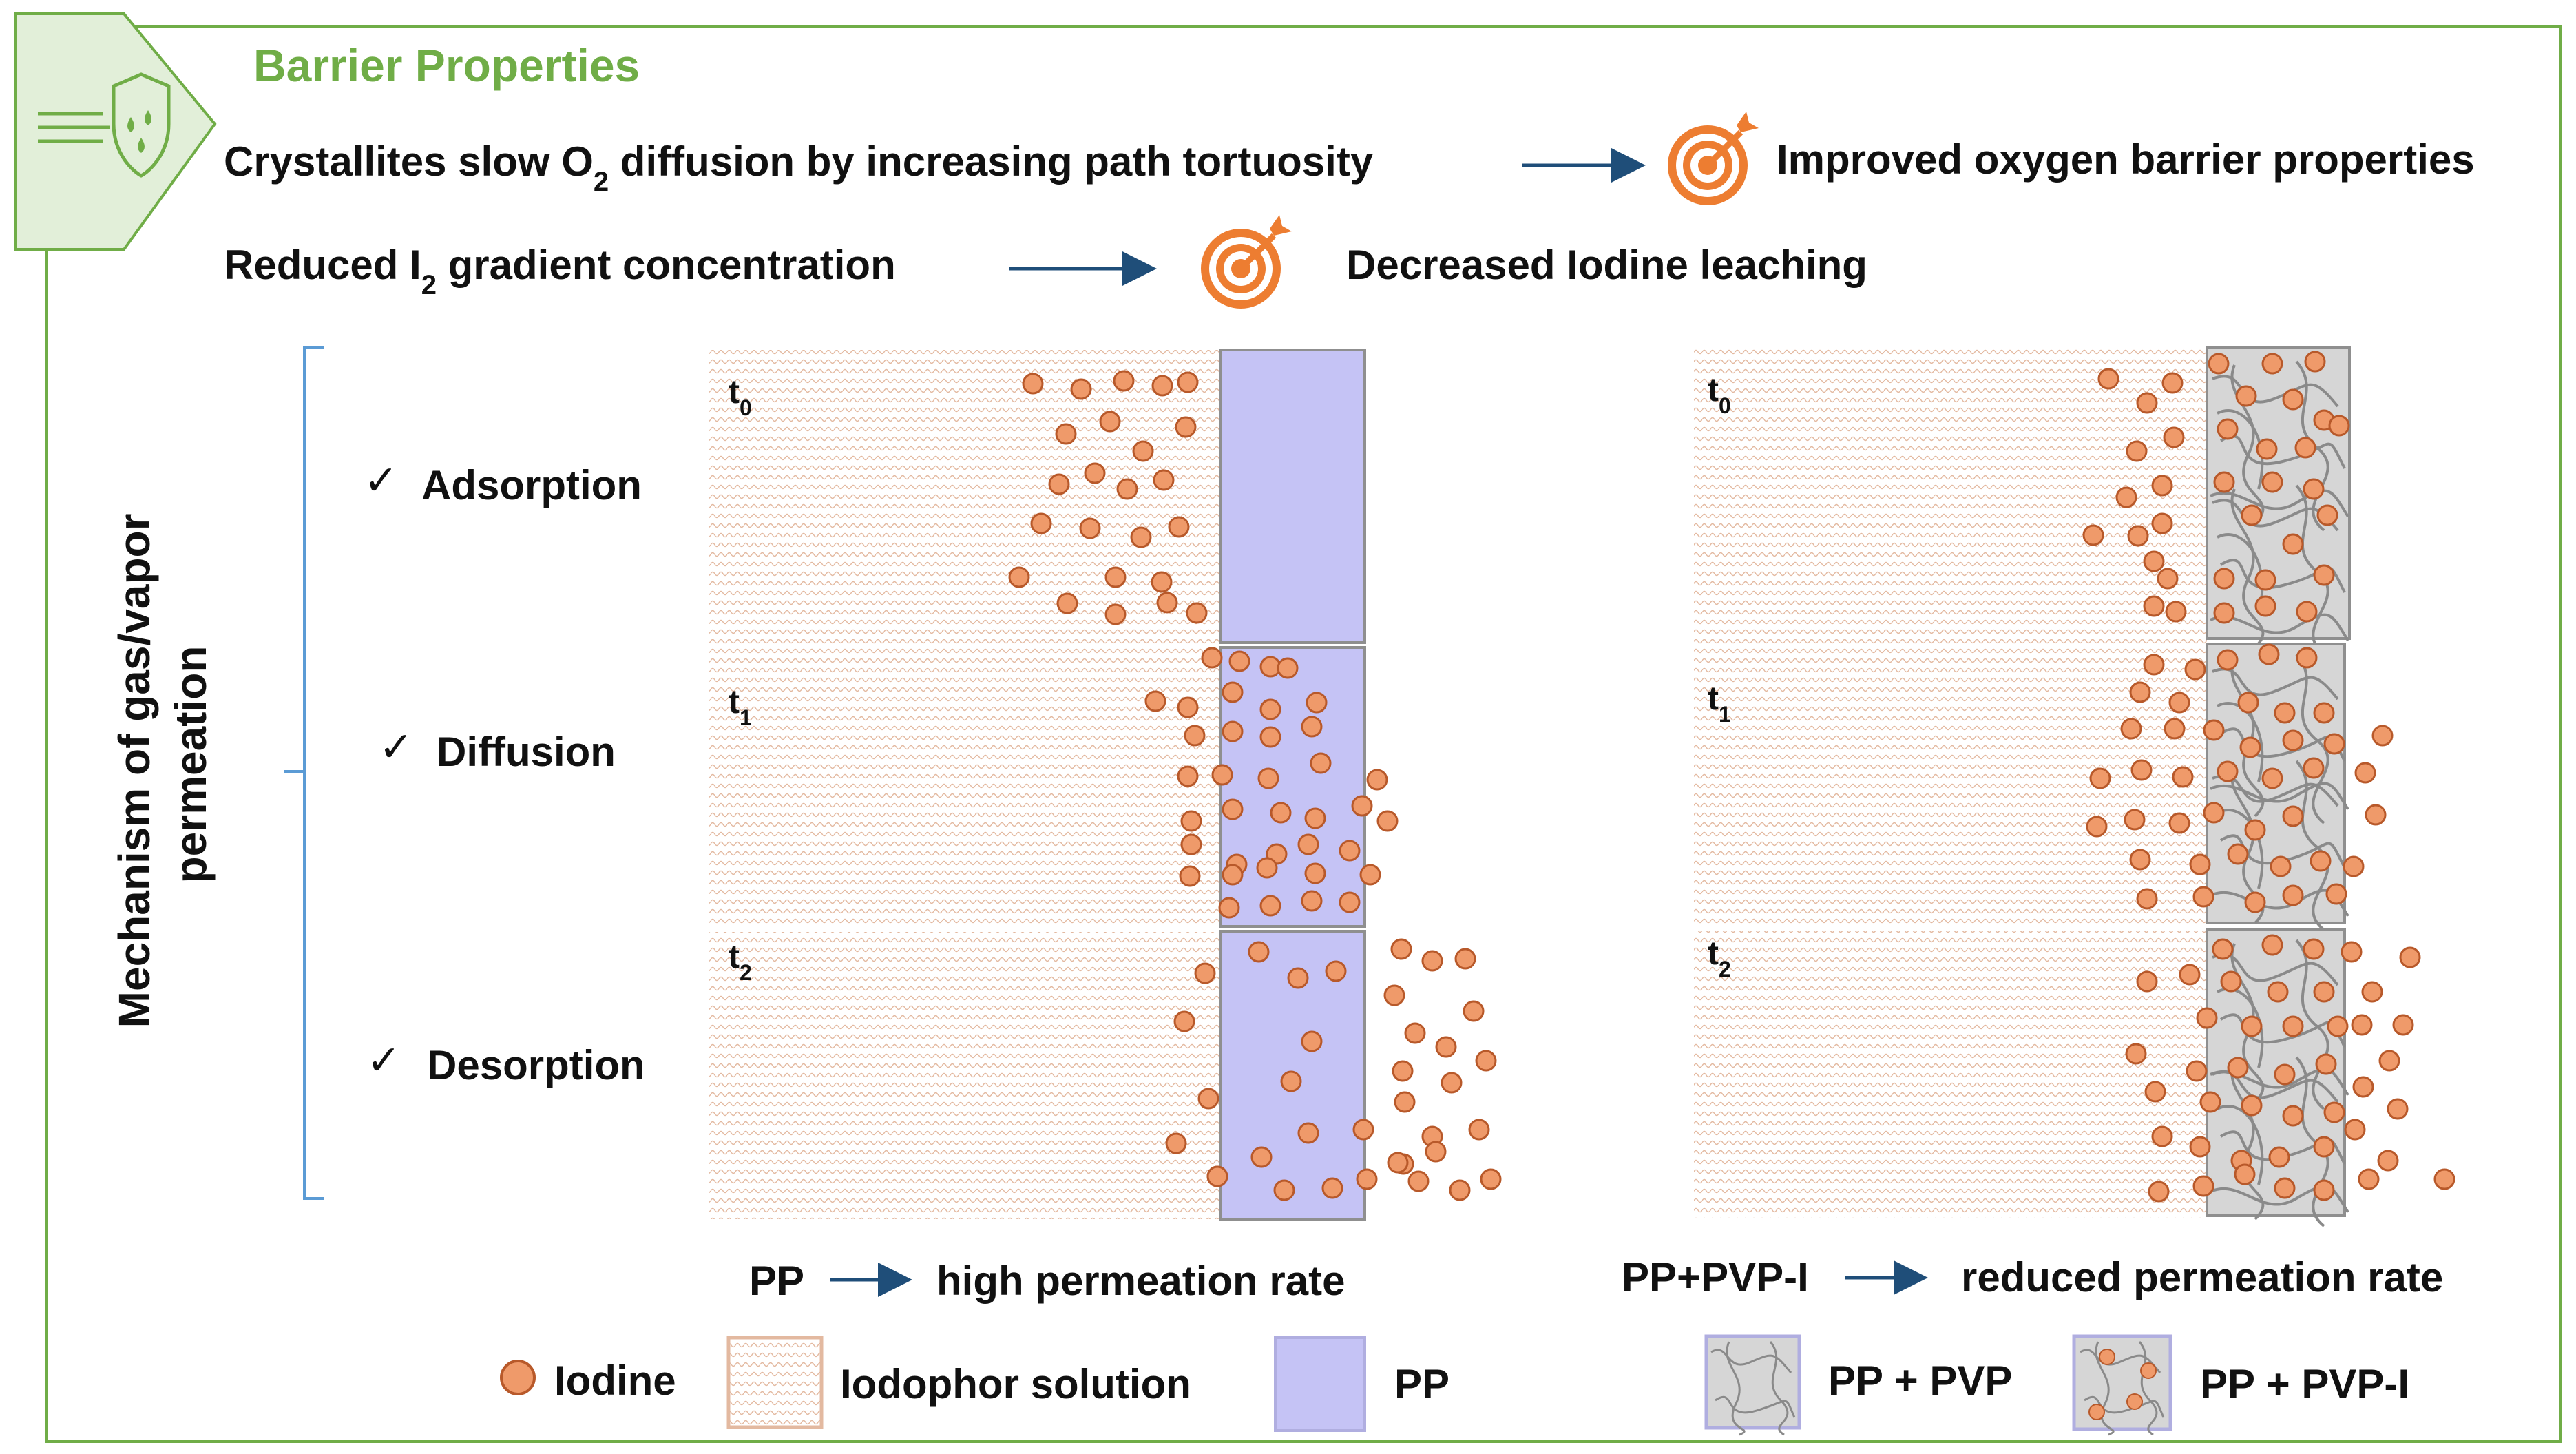  What do you see at coordinates (531, 485) in the screenshot?
I see `svg-text: Adsorption` at bounding box center [531, 485].